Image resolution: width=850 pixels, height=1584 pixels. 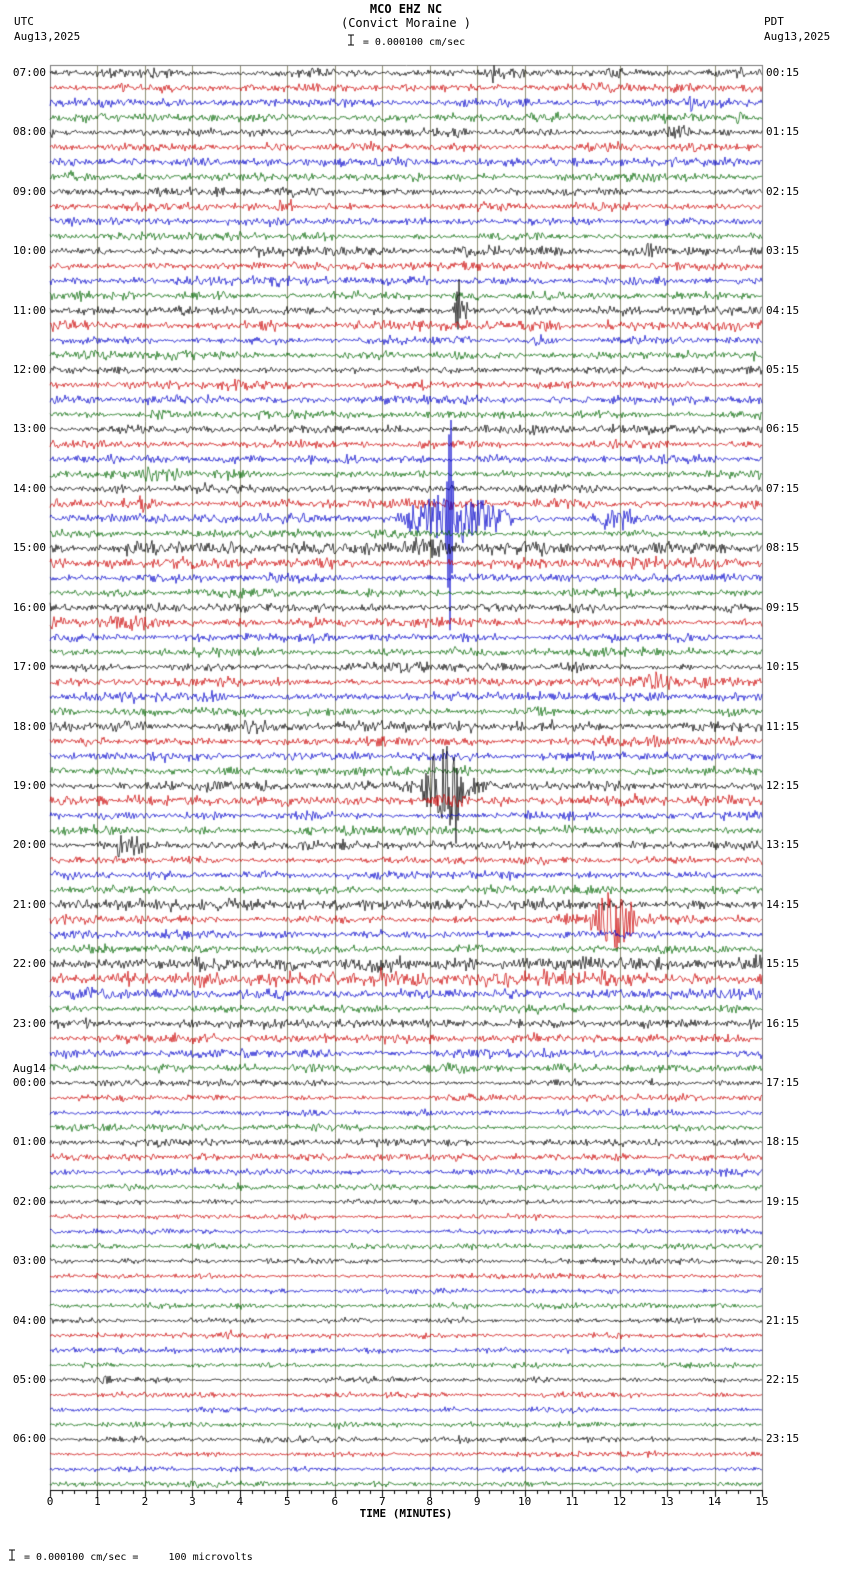 What do you see at coordinates (783, 191) in the screenshot?
I see `pdt-hour-label: 02:15` at bounding box center [783, 191].